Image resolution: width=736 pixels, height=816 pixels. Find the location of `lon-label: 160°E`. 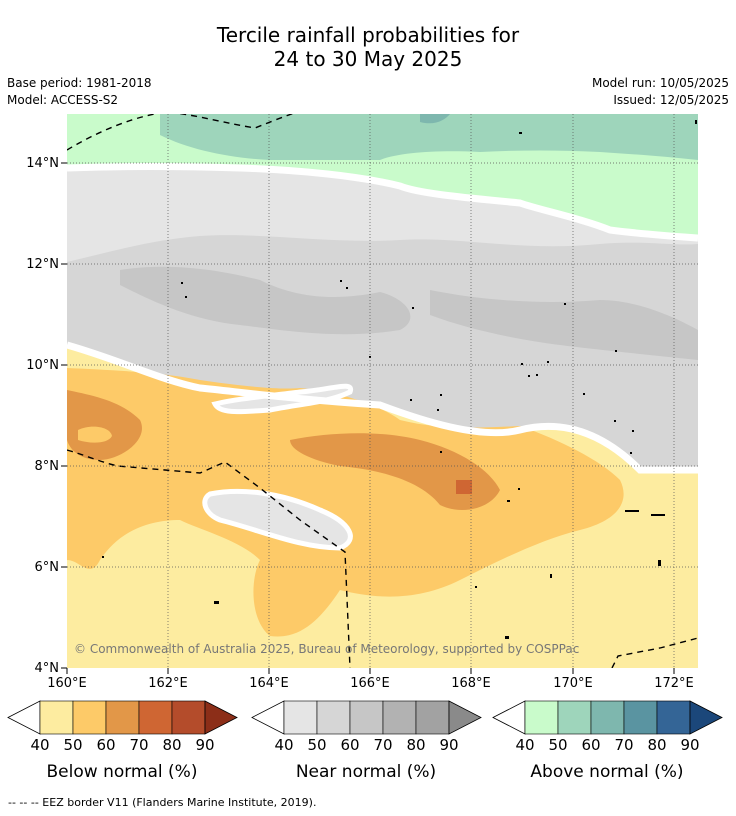

lon-label: 160°E is located at coordinates (67, 683).